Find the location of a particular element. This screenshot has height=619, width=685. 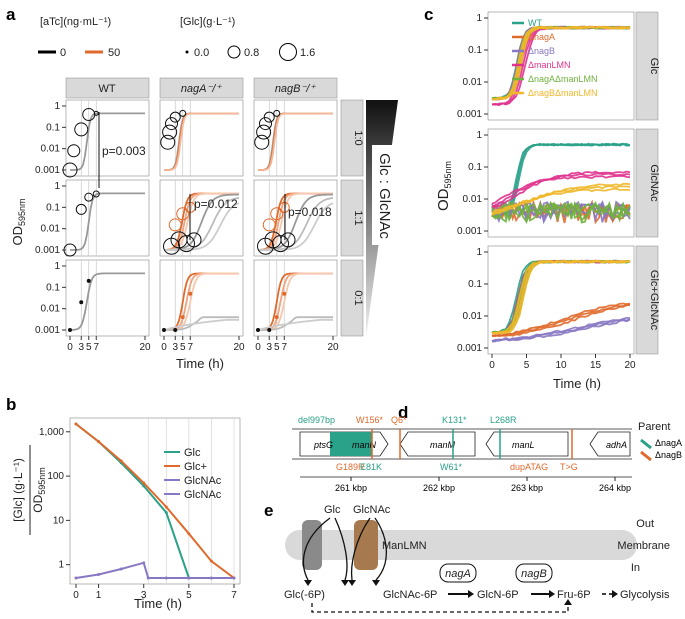

legend-nagb-label: ΔnagB is located at coordinates (668, 455).